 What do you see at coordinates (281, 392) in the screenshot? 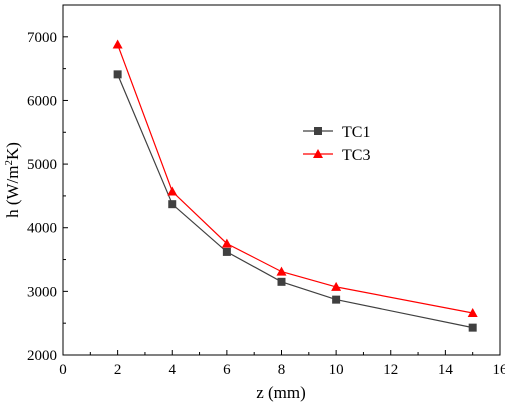
I see `x-axis-label: z (mm)` at bounding box center [281, 392].